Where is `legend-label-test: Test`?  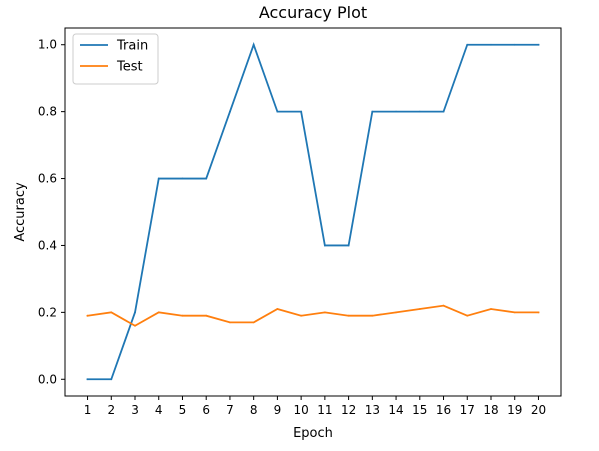 legend-label-test: Test is located at coordinates (129, 67).